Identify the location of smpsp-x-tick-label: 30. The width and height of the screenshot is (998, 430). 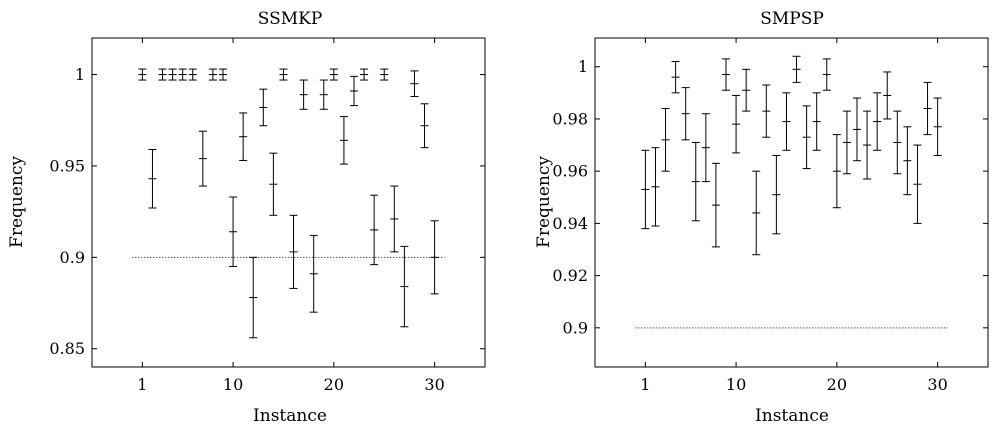
(937, 384).